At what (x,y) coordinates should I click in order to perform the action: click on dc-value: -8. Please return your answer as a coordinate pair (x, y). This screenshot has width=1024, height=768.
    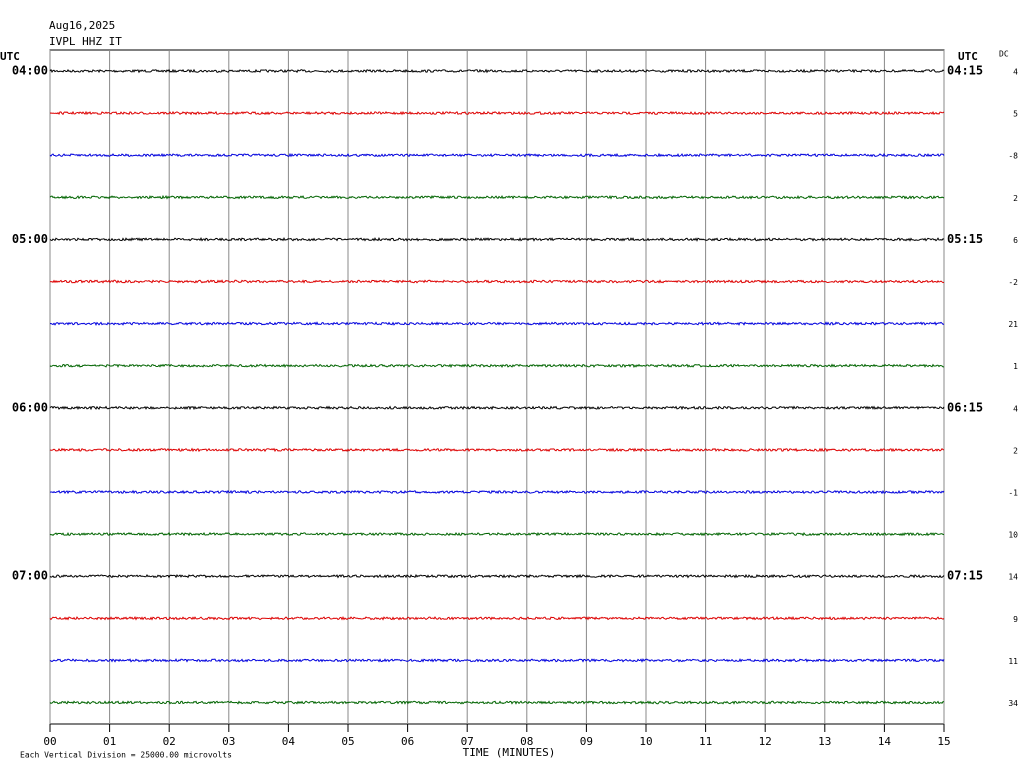
    Looking at the image, I should click on (1013, 156).